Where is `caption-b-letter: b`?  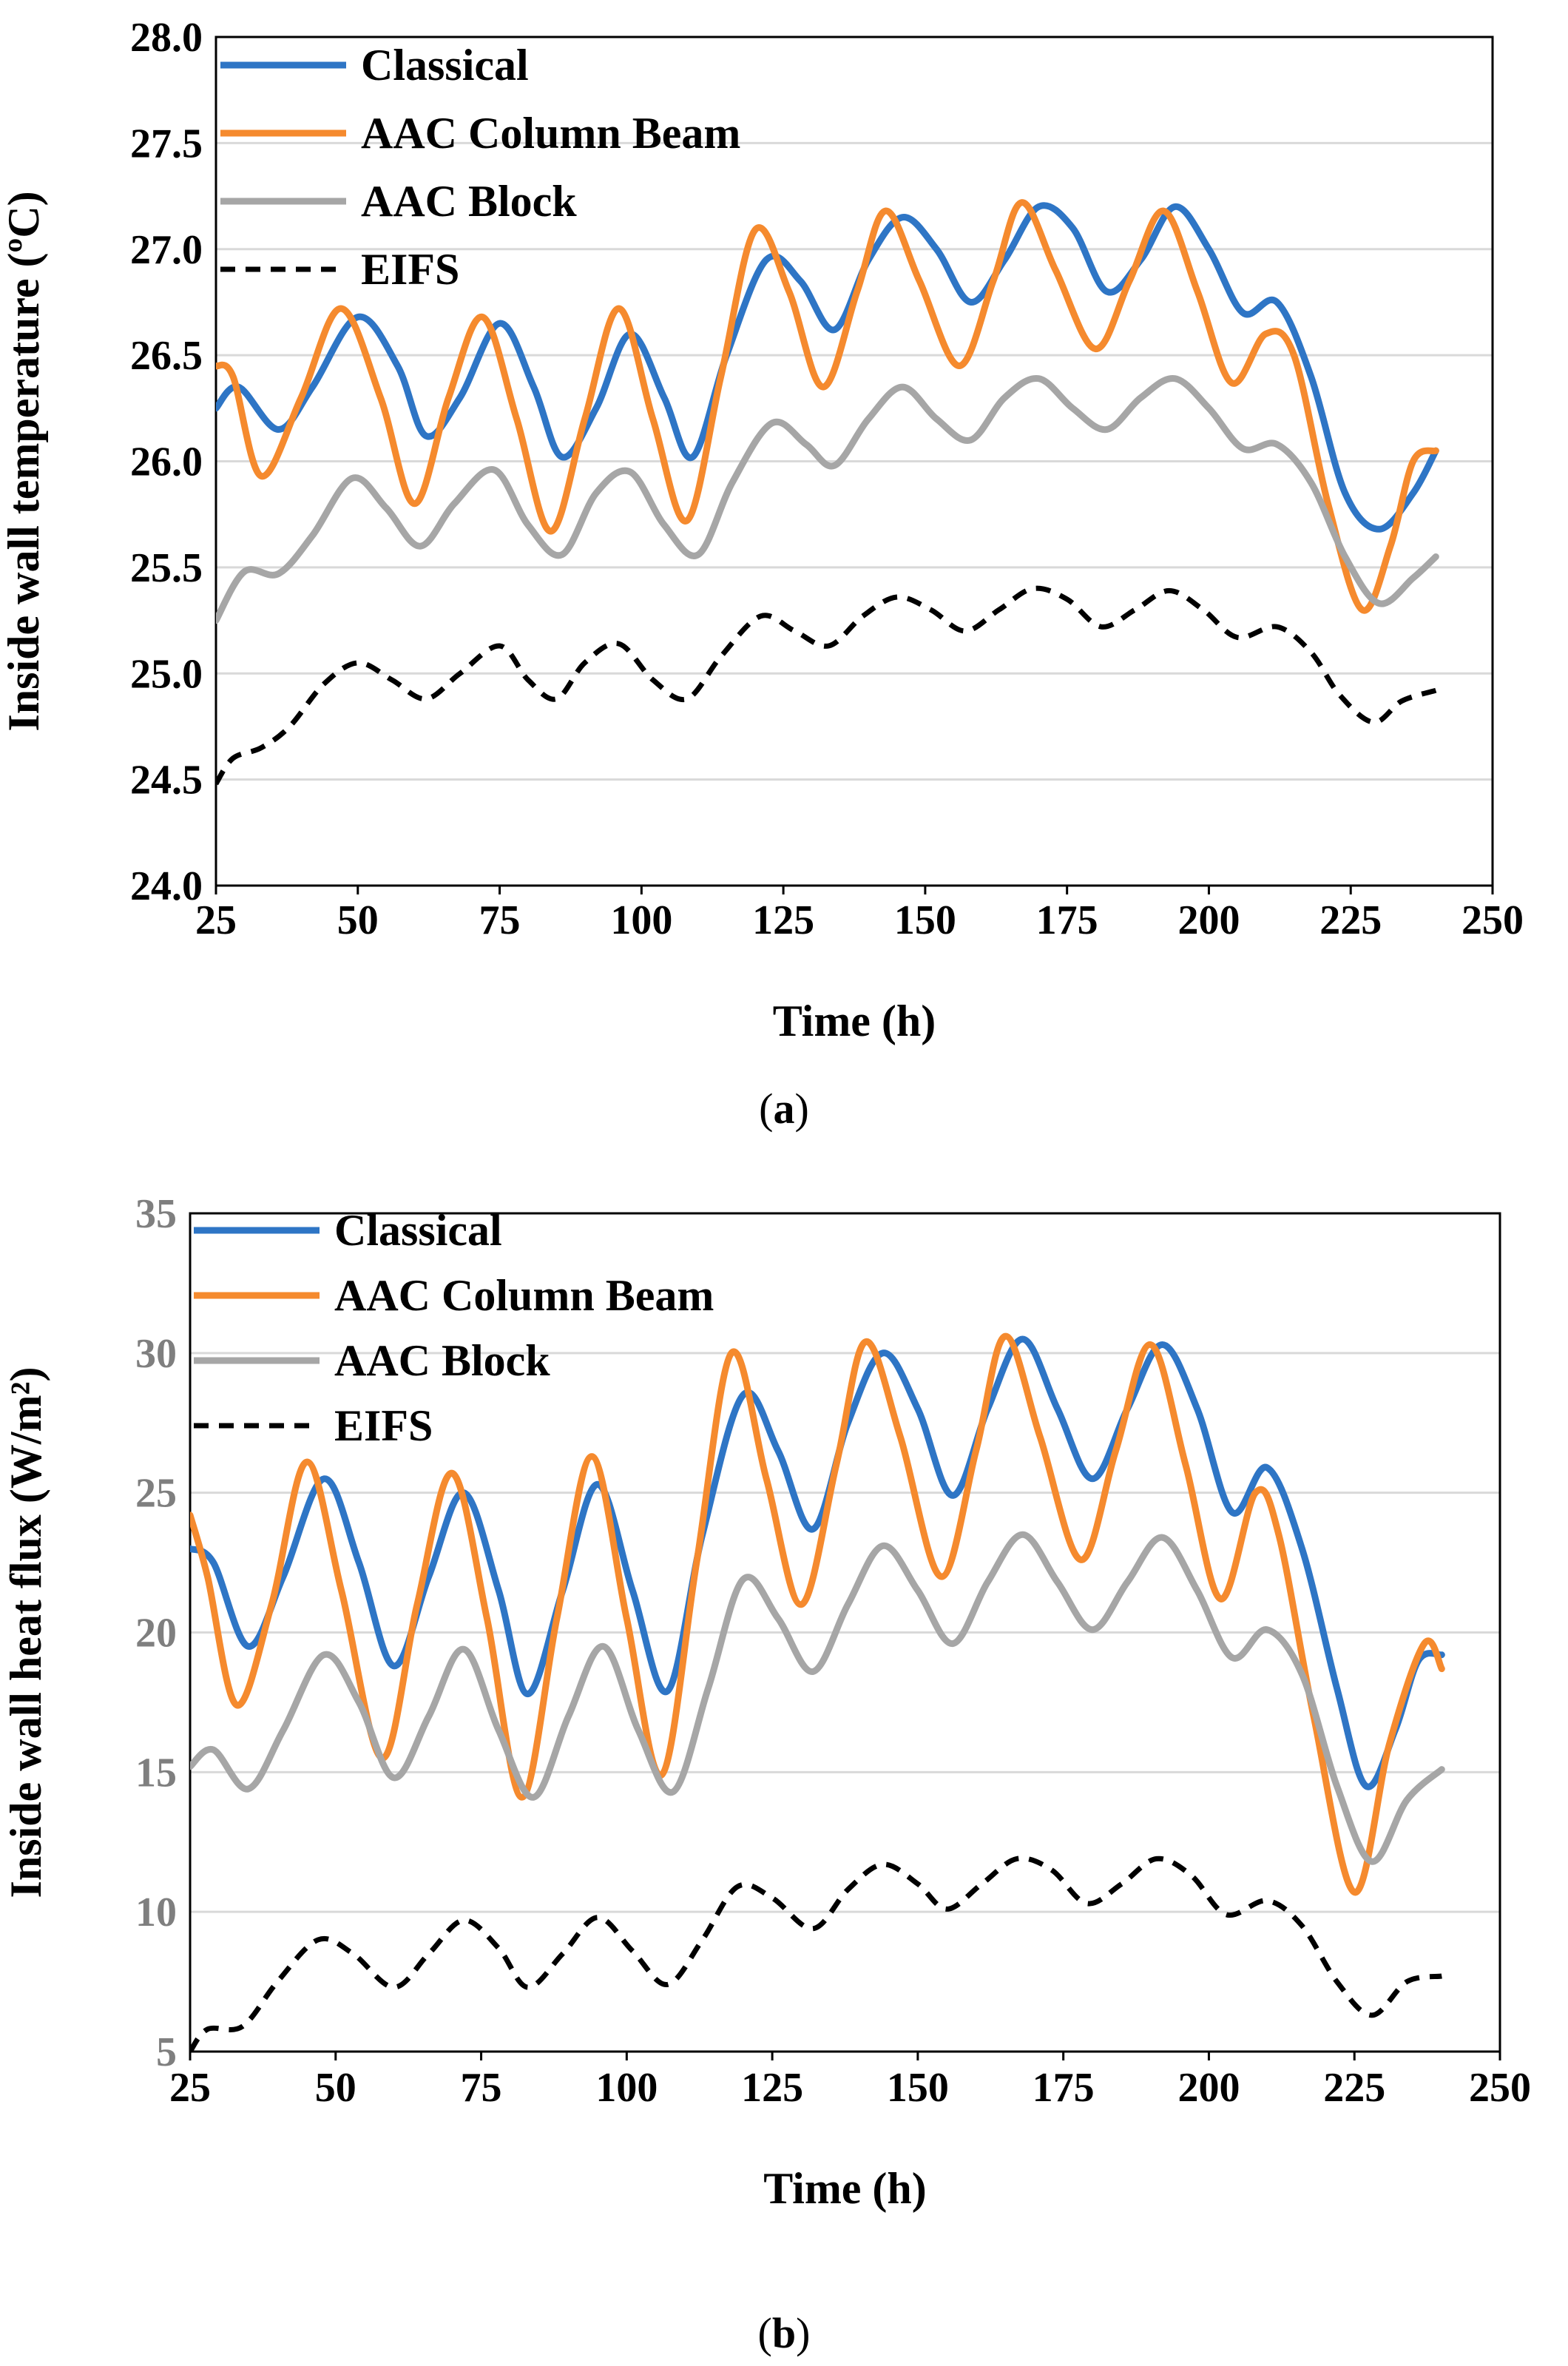
caption-b-letter: b is located at coordinates (784, 2333).